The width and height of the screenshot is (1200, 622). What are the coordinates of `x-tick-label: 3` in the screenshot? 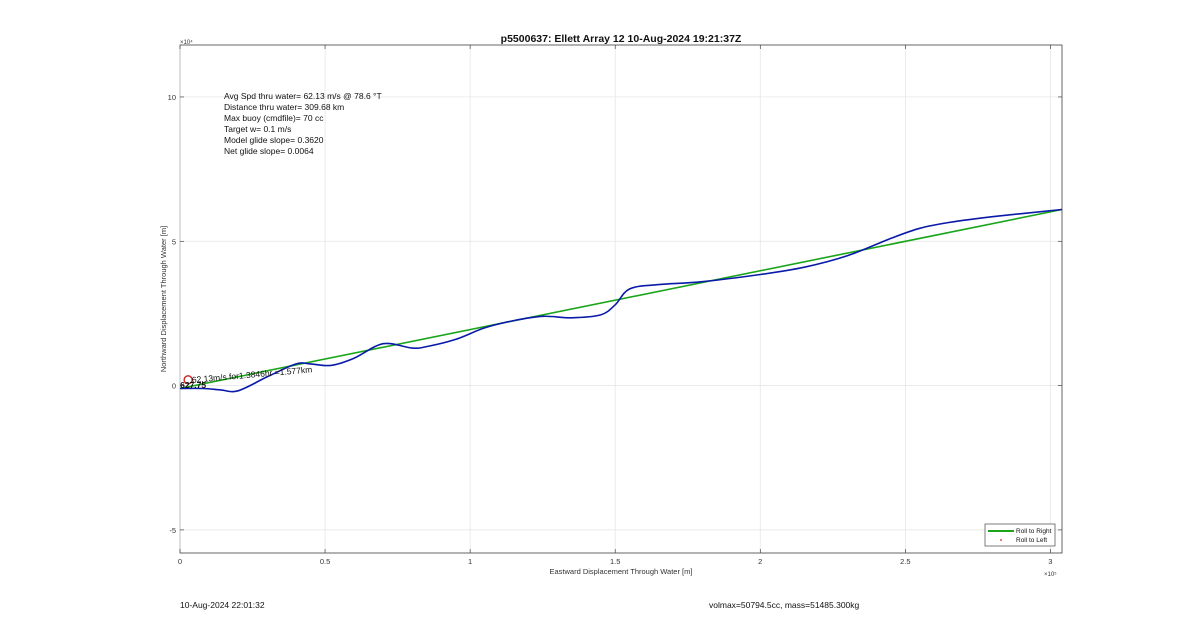 It's located at (1050, 561).